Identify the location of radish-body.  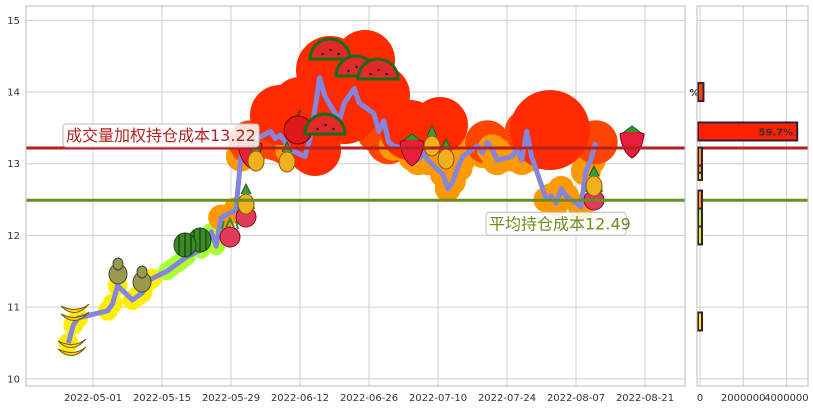
(230, 237).